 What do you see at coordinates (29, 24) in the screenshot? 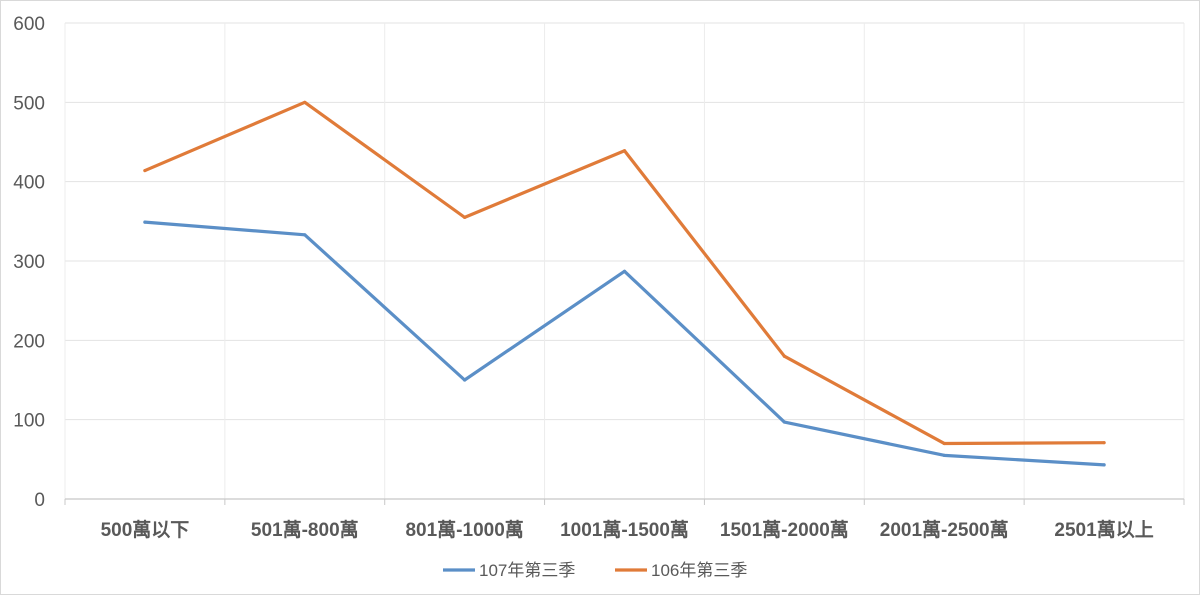
I see `y-tick-label: 600` at bounding box center [29, 24].